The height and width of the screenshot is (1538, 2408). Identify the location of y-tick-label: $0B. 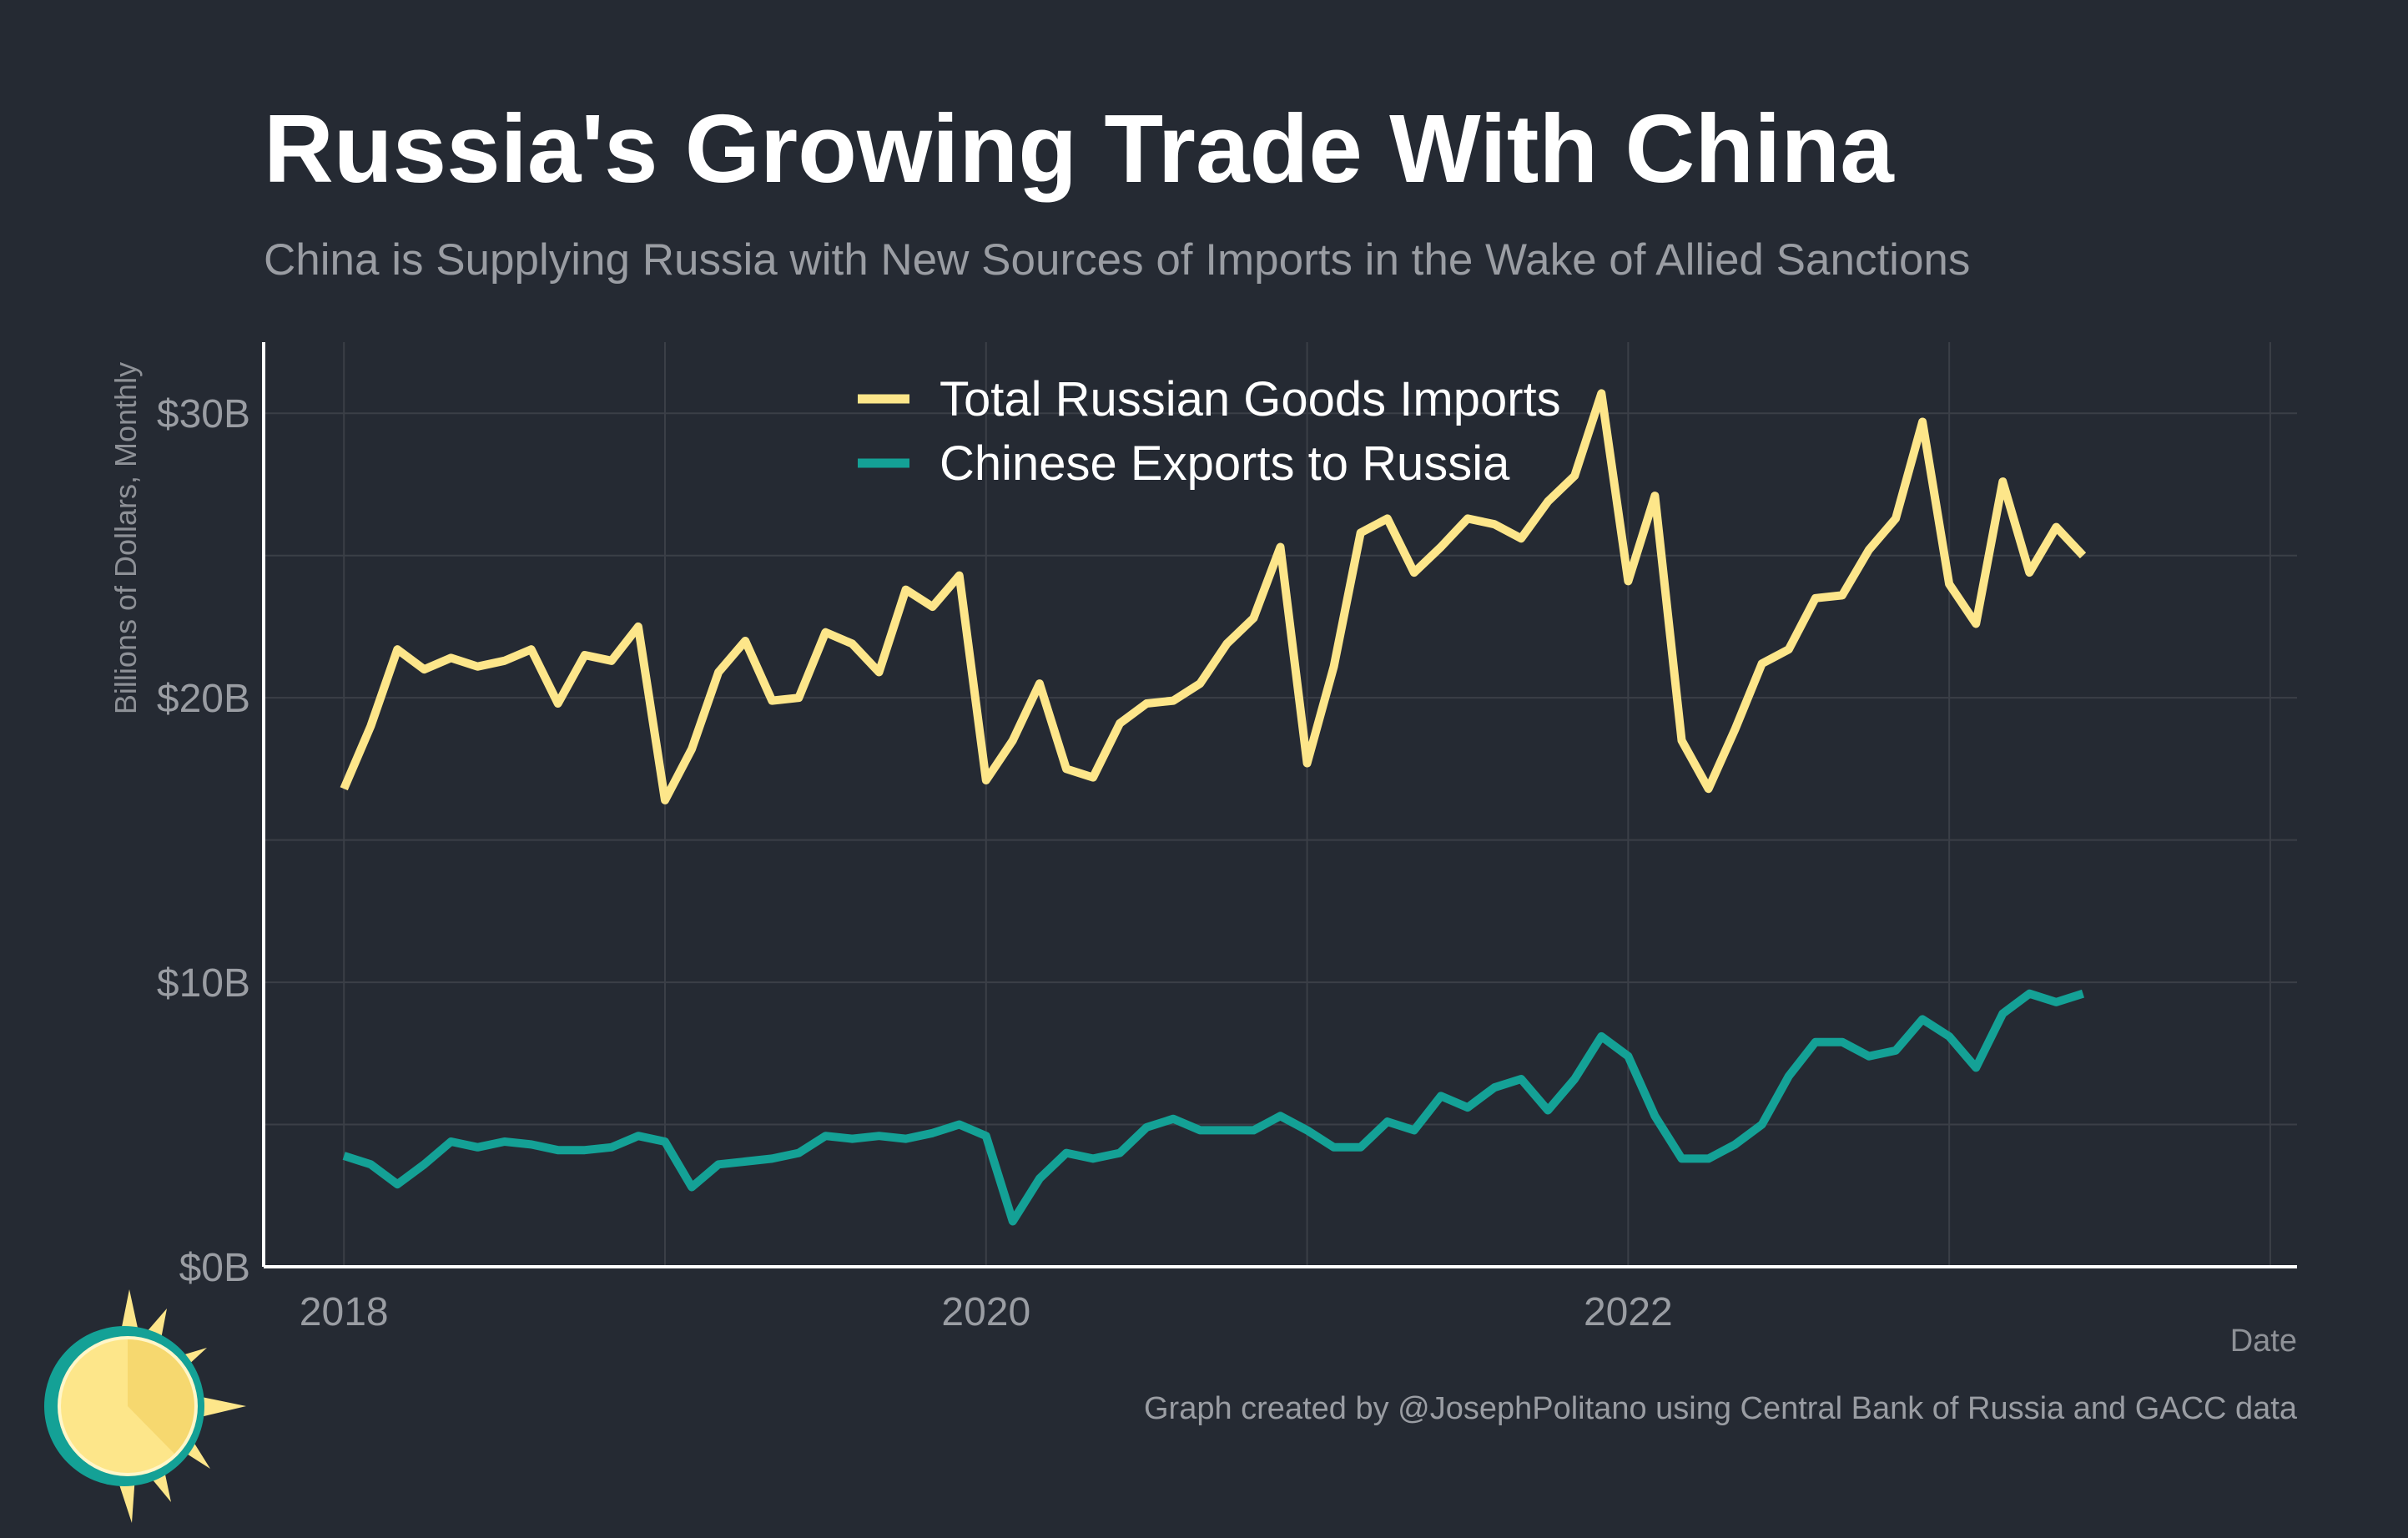
(214, 1268).